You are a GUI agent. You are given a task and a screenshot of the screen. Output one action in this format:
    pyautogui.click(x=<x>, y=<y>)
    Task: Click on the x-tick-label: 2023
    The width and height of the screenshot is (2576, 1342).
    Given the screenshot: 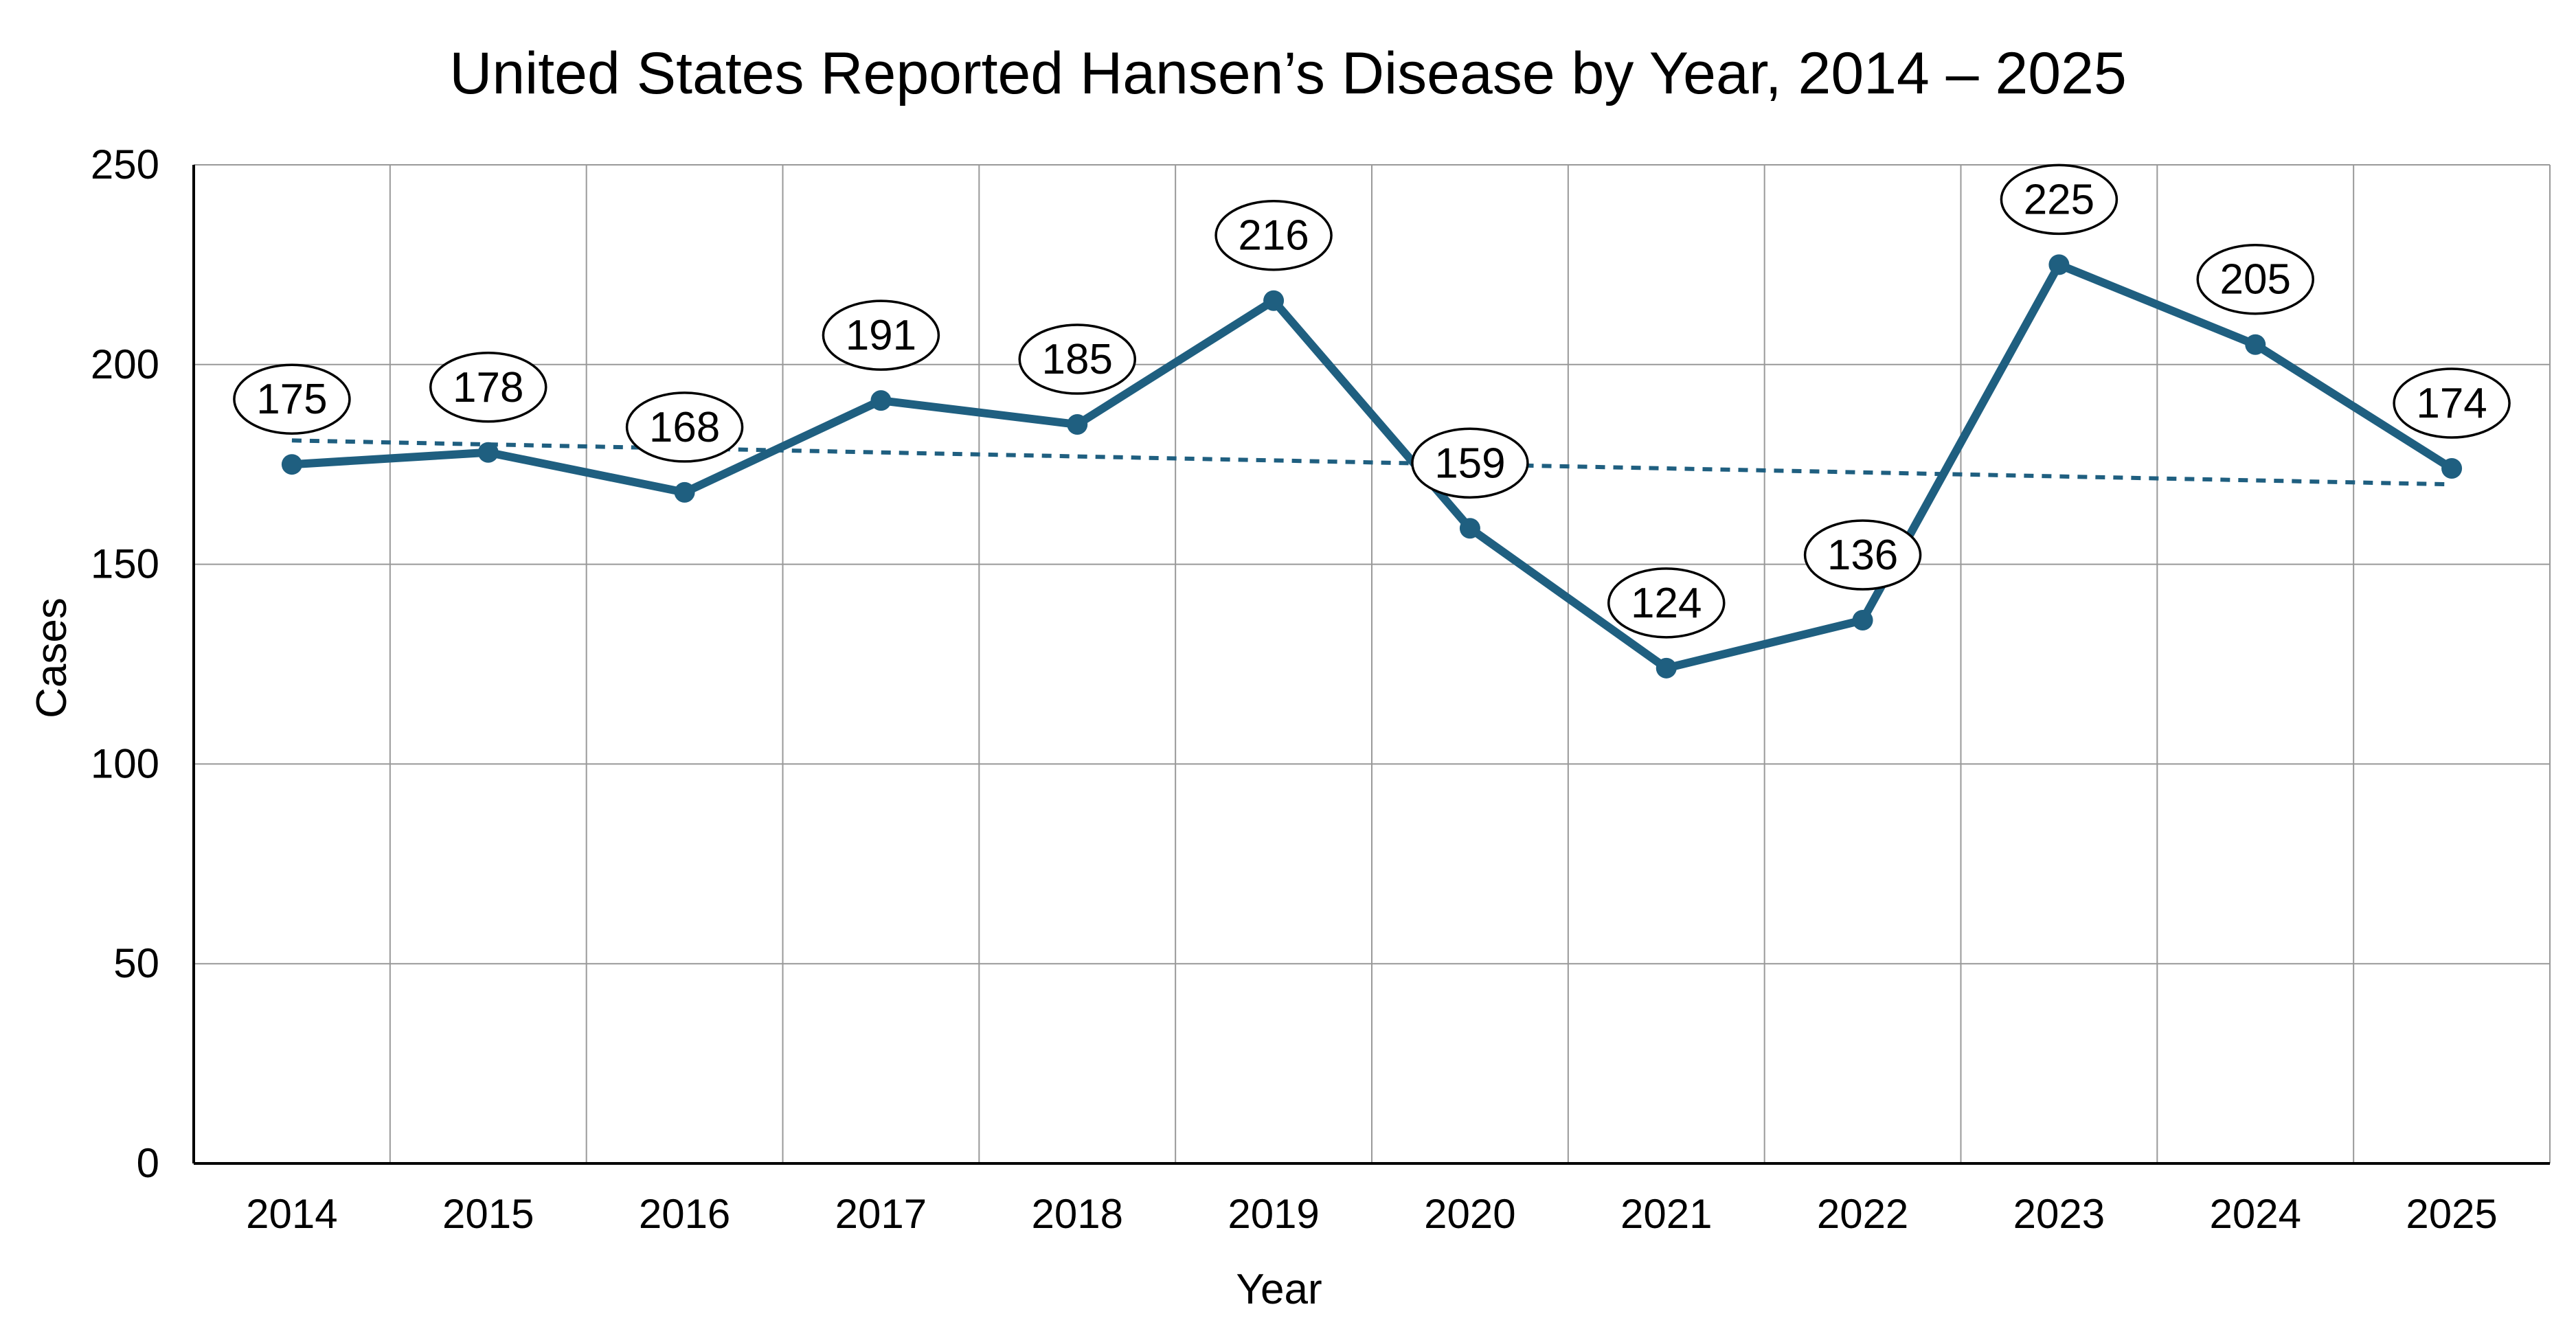 What is the action you would take?
    pyautogui.click(x=2059, y=1214)
    